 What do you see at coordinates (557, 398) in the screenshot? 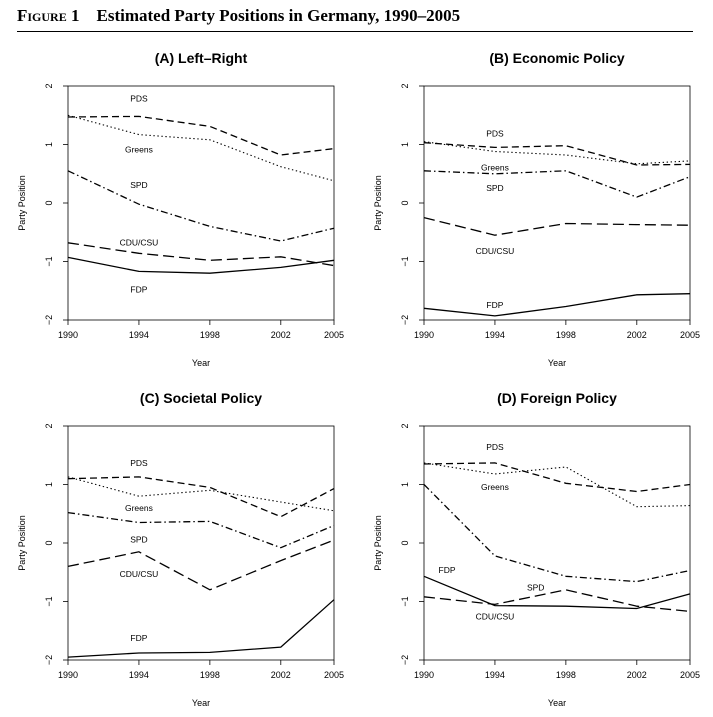
I see `chart-title: (D) Foreign Policy` at bounding box center [557, 398].